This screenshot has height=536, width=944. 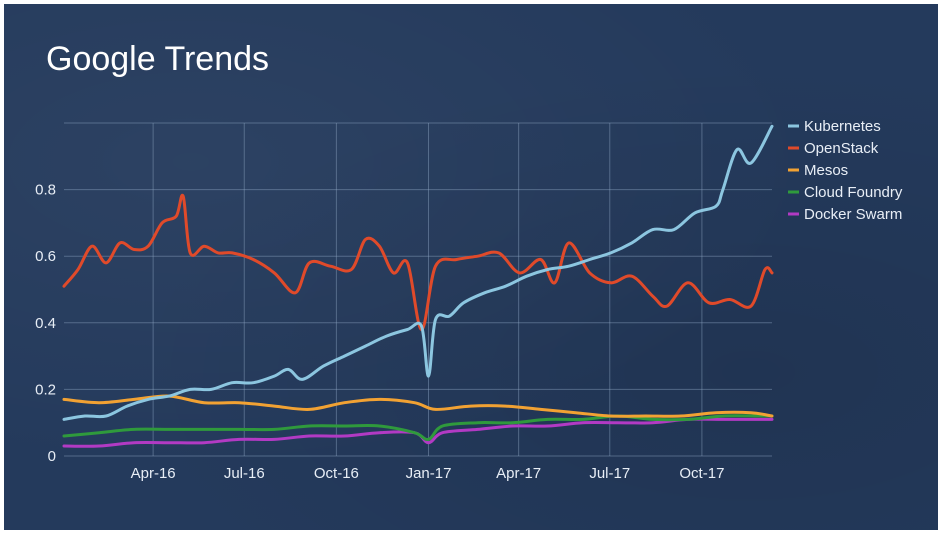 I want to click on x-tick-label: Jul-16, so click(x=244, y=473).